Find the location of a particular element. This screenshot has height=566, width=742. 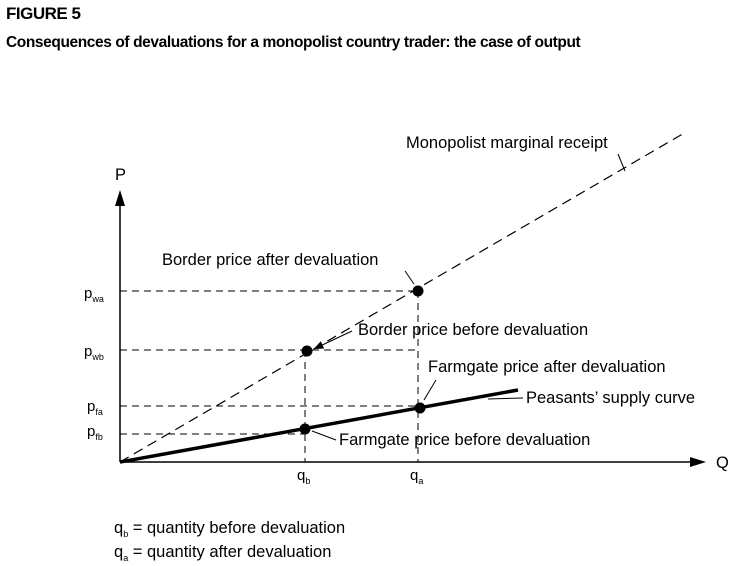

supply-curve-line is located at coordinates (319, 426).